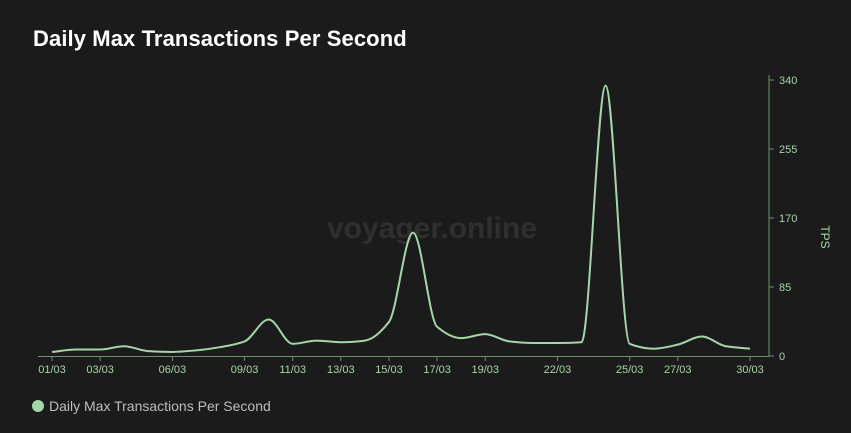 The width and height of the screenshot is (851, 433). I want to click on x-tick-label: 01/03, so click(52, 370).